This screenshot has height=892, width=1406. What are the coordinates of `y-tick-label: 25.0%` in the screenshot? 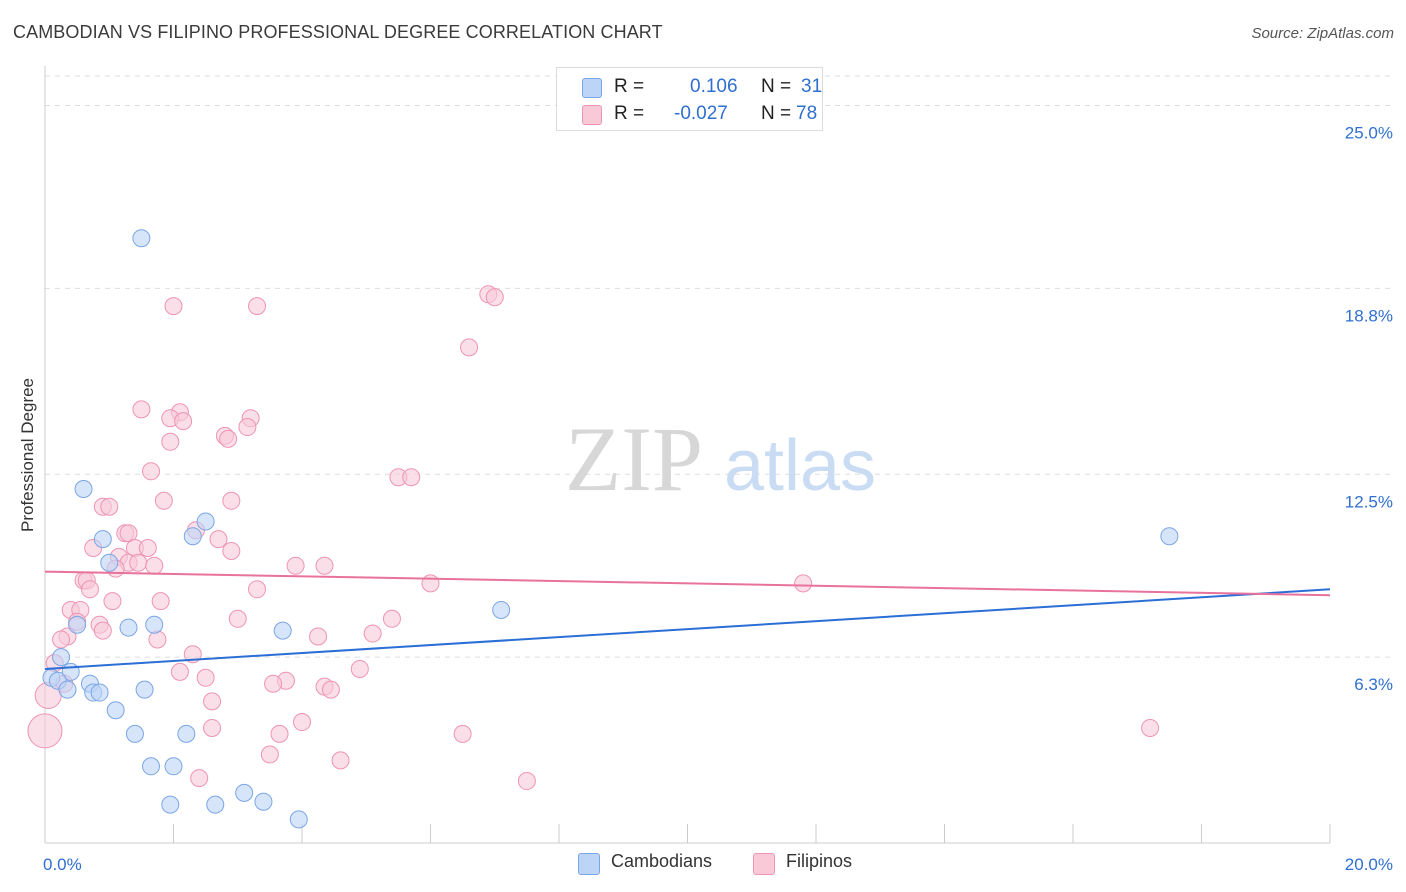 It's located at (1369, 133).